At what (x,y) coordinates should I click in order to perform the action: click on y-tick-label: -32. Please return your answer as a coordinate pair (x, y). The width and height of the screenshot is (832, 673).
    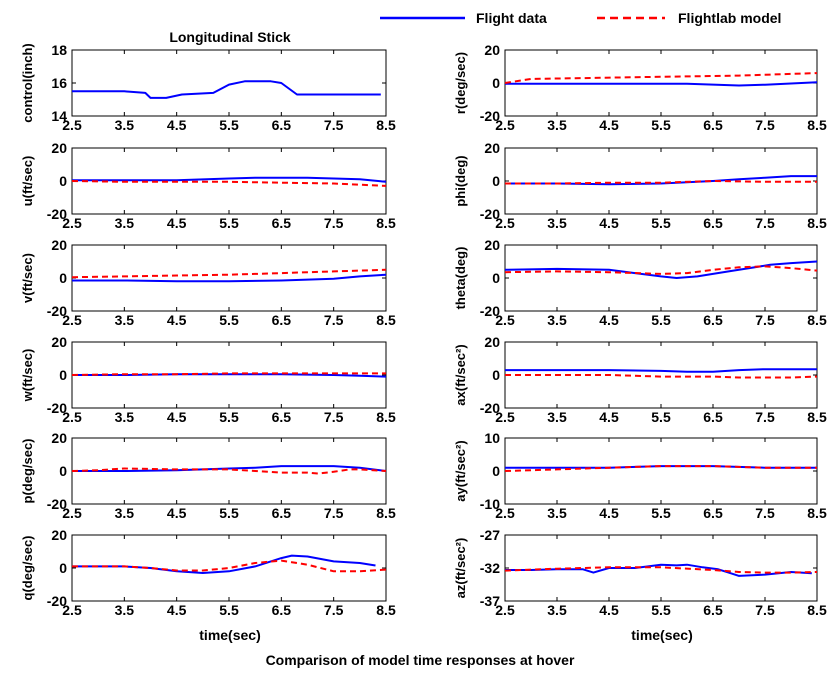
    Looking at the image, I should click on (490, 568).